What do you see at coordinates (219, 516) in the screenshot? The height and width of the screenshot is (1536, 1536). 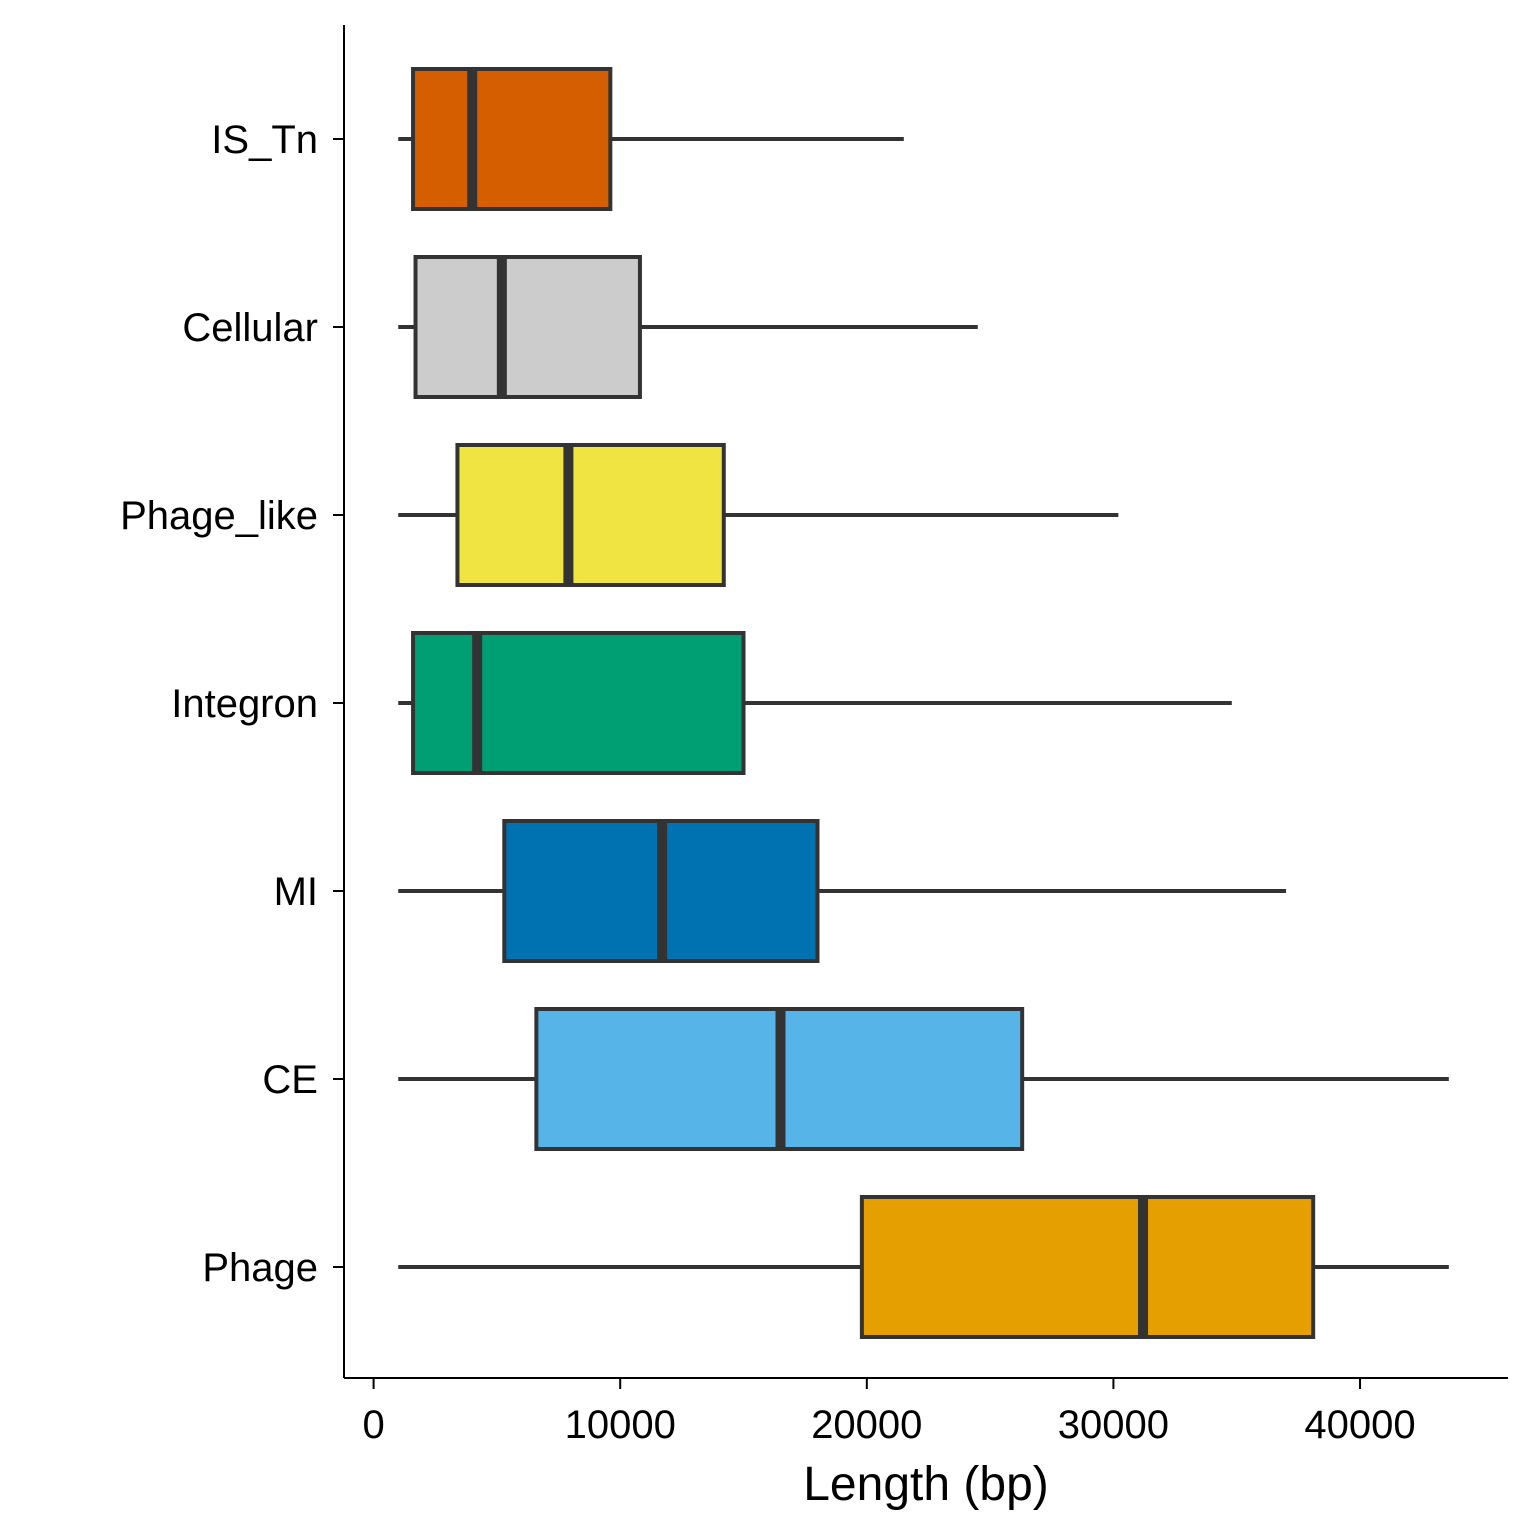 I see `y-tick-label: Phage_like` at bounding box center [219, 516].